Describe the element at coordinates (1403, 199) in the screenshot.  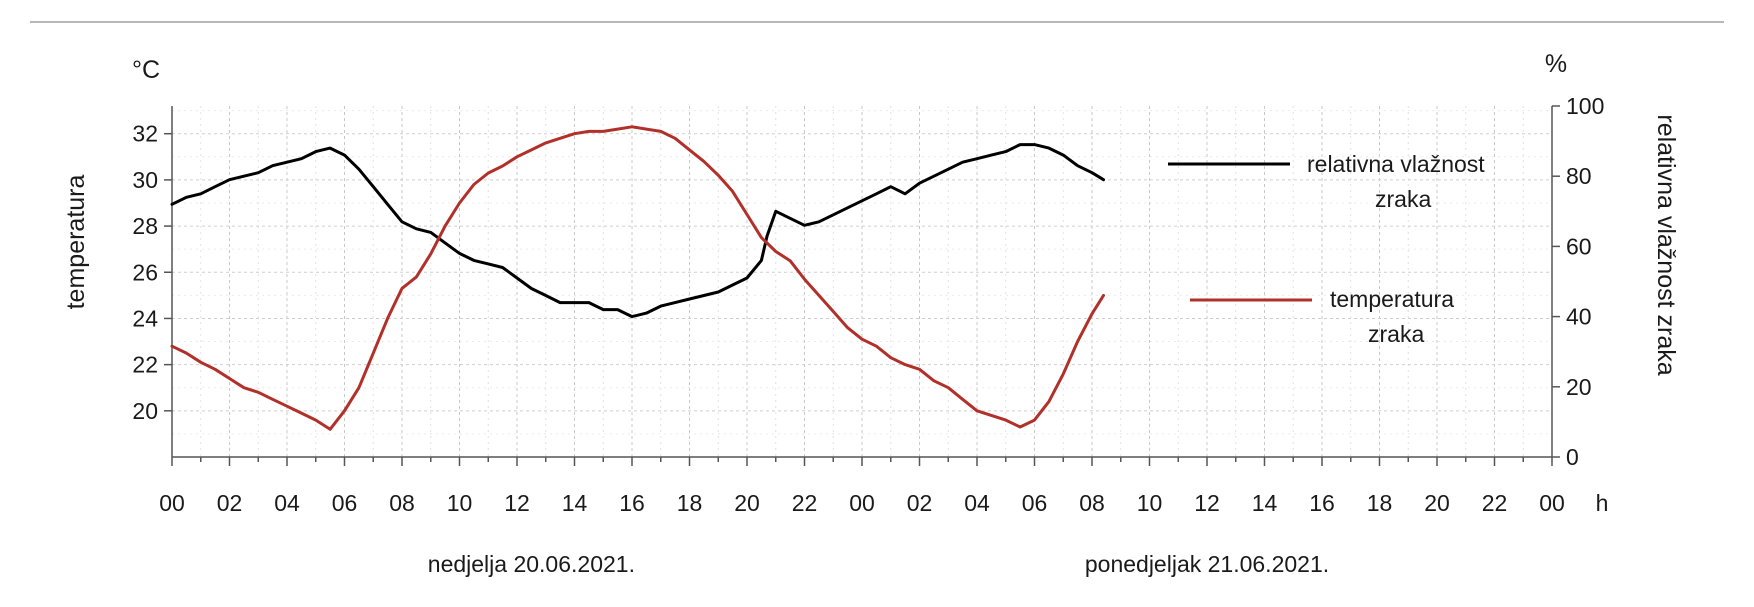
I see `legend-label-humidity-line2: zraka` at that location.